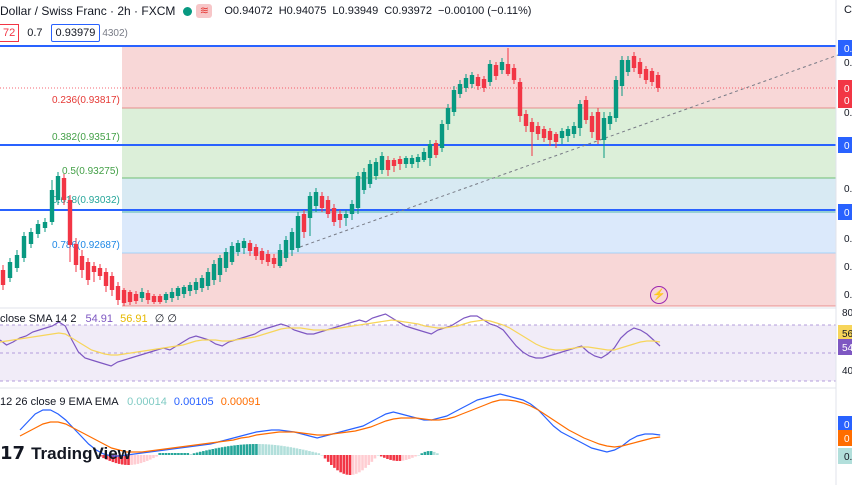  I want to click on axis-tick: 0, so click(847, 89).